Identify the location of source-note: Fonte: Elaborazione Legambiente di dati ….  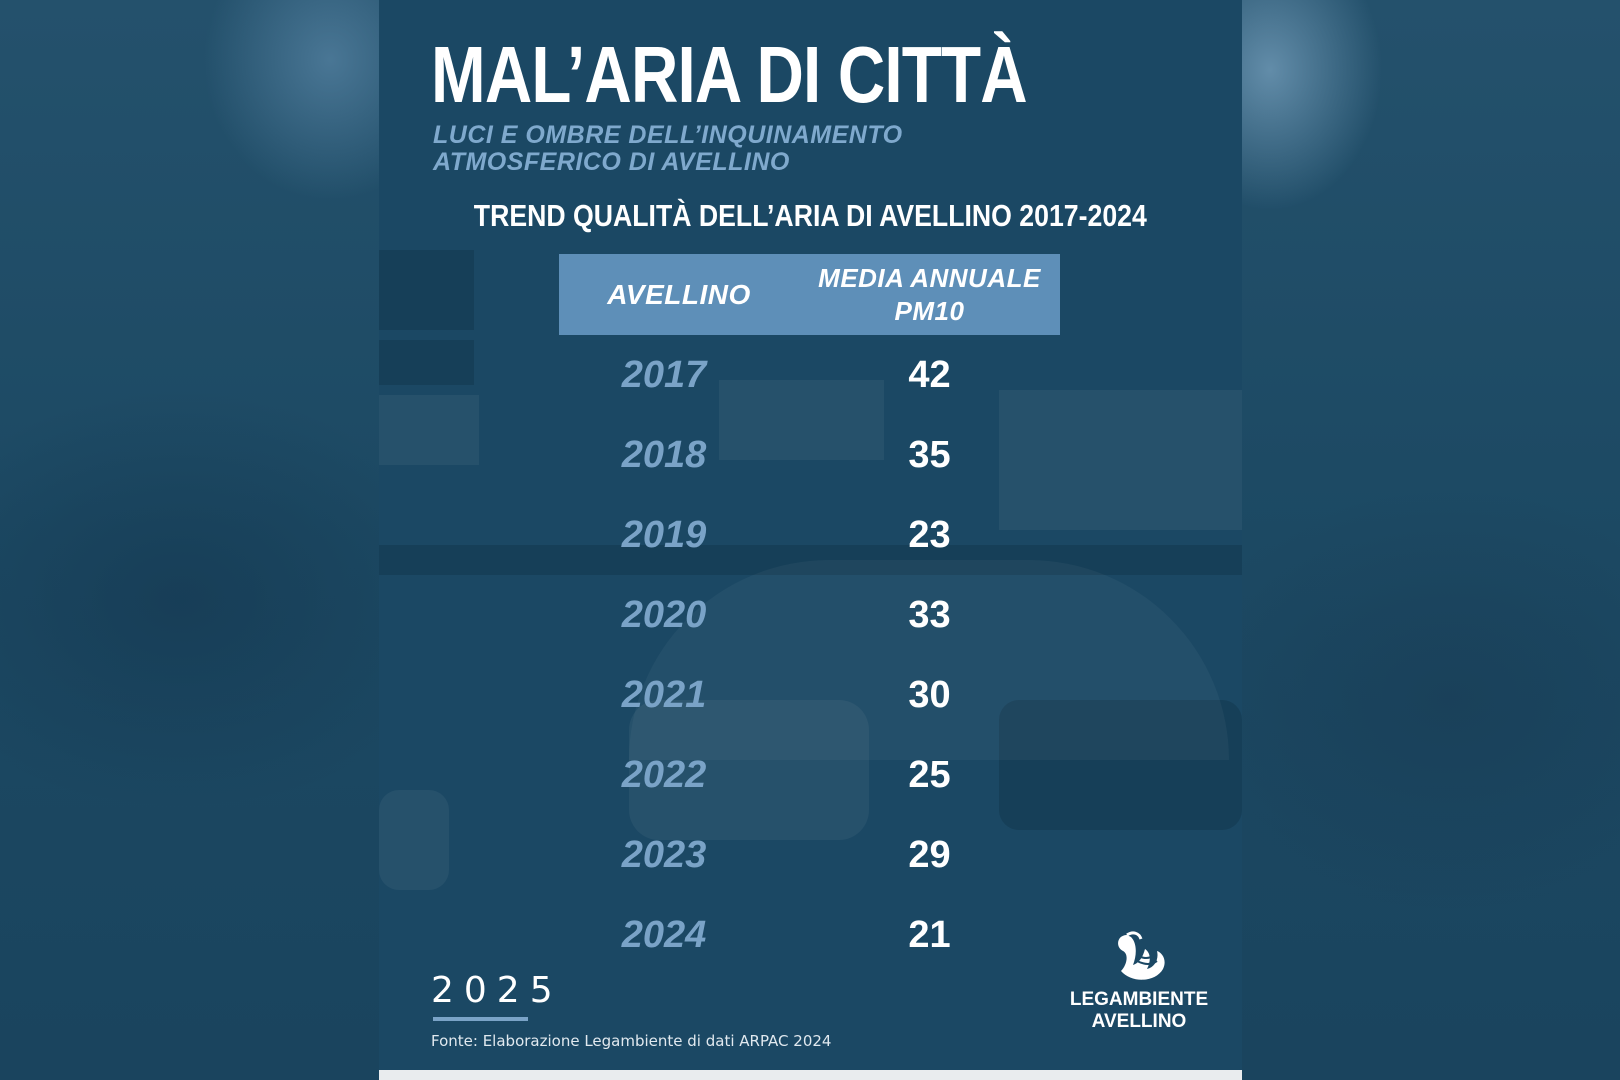
(631, 1041).